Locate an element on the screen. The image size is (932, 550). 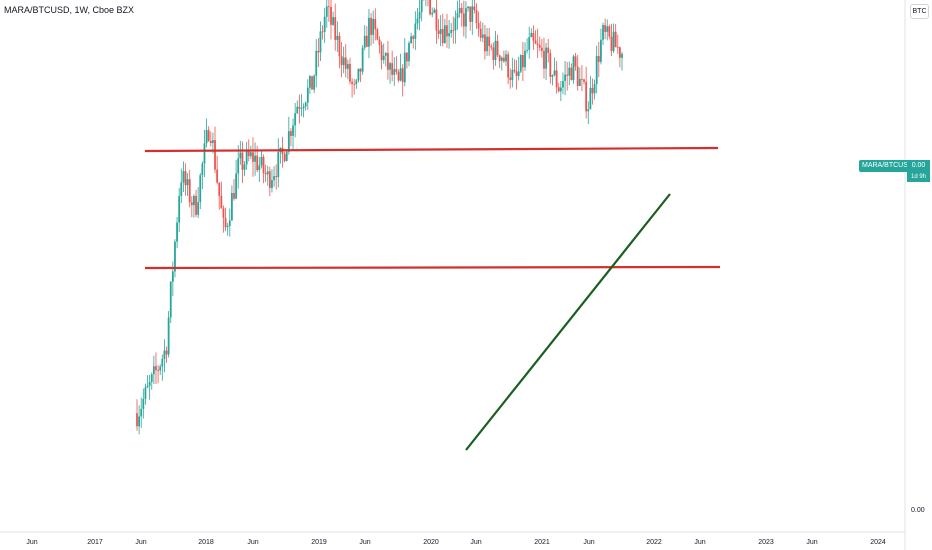
symbol-price-tag: MARA/BTCUSD is located at coordinates (887, 166).